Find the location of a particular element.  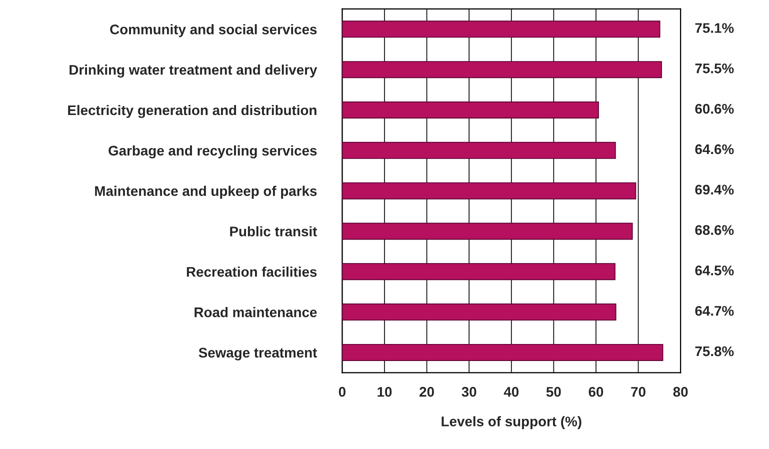

x-tick-label: 40 is located at coordinates (511, 391).